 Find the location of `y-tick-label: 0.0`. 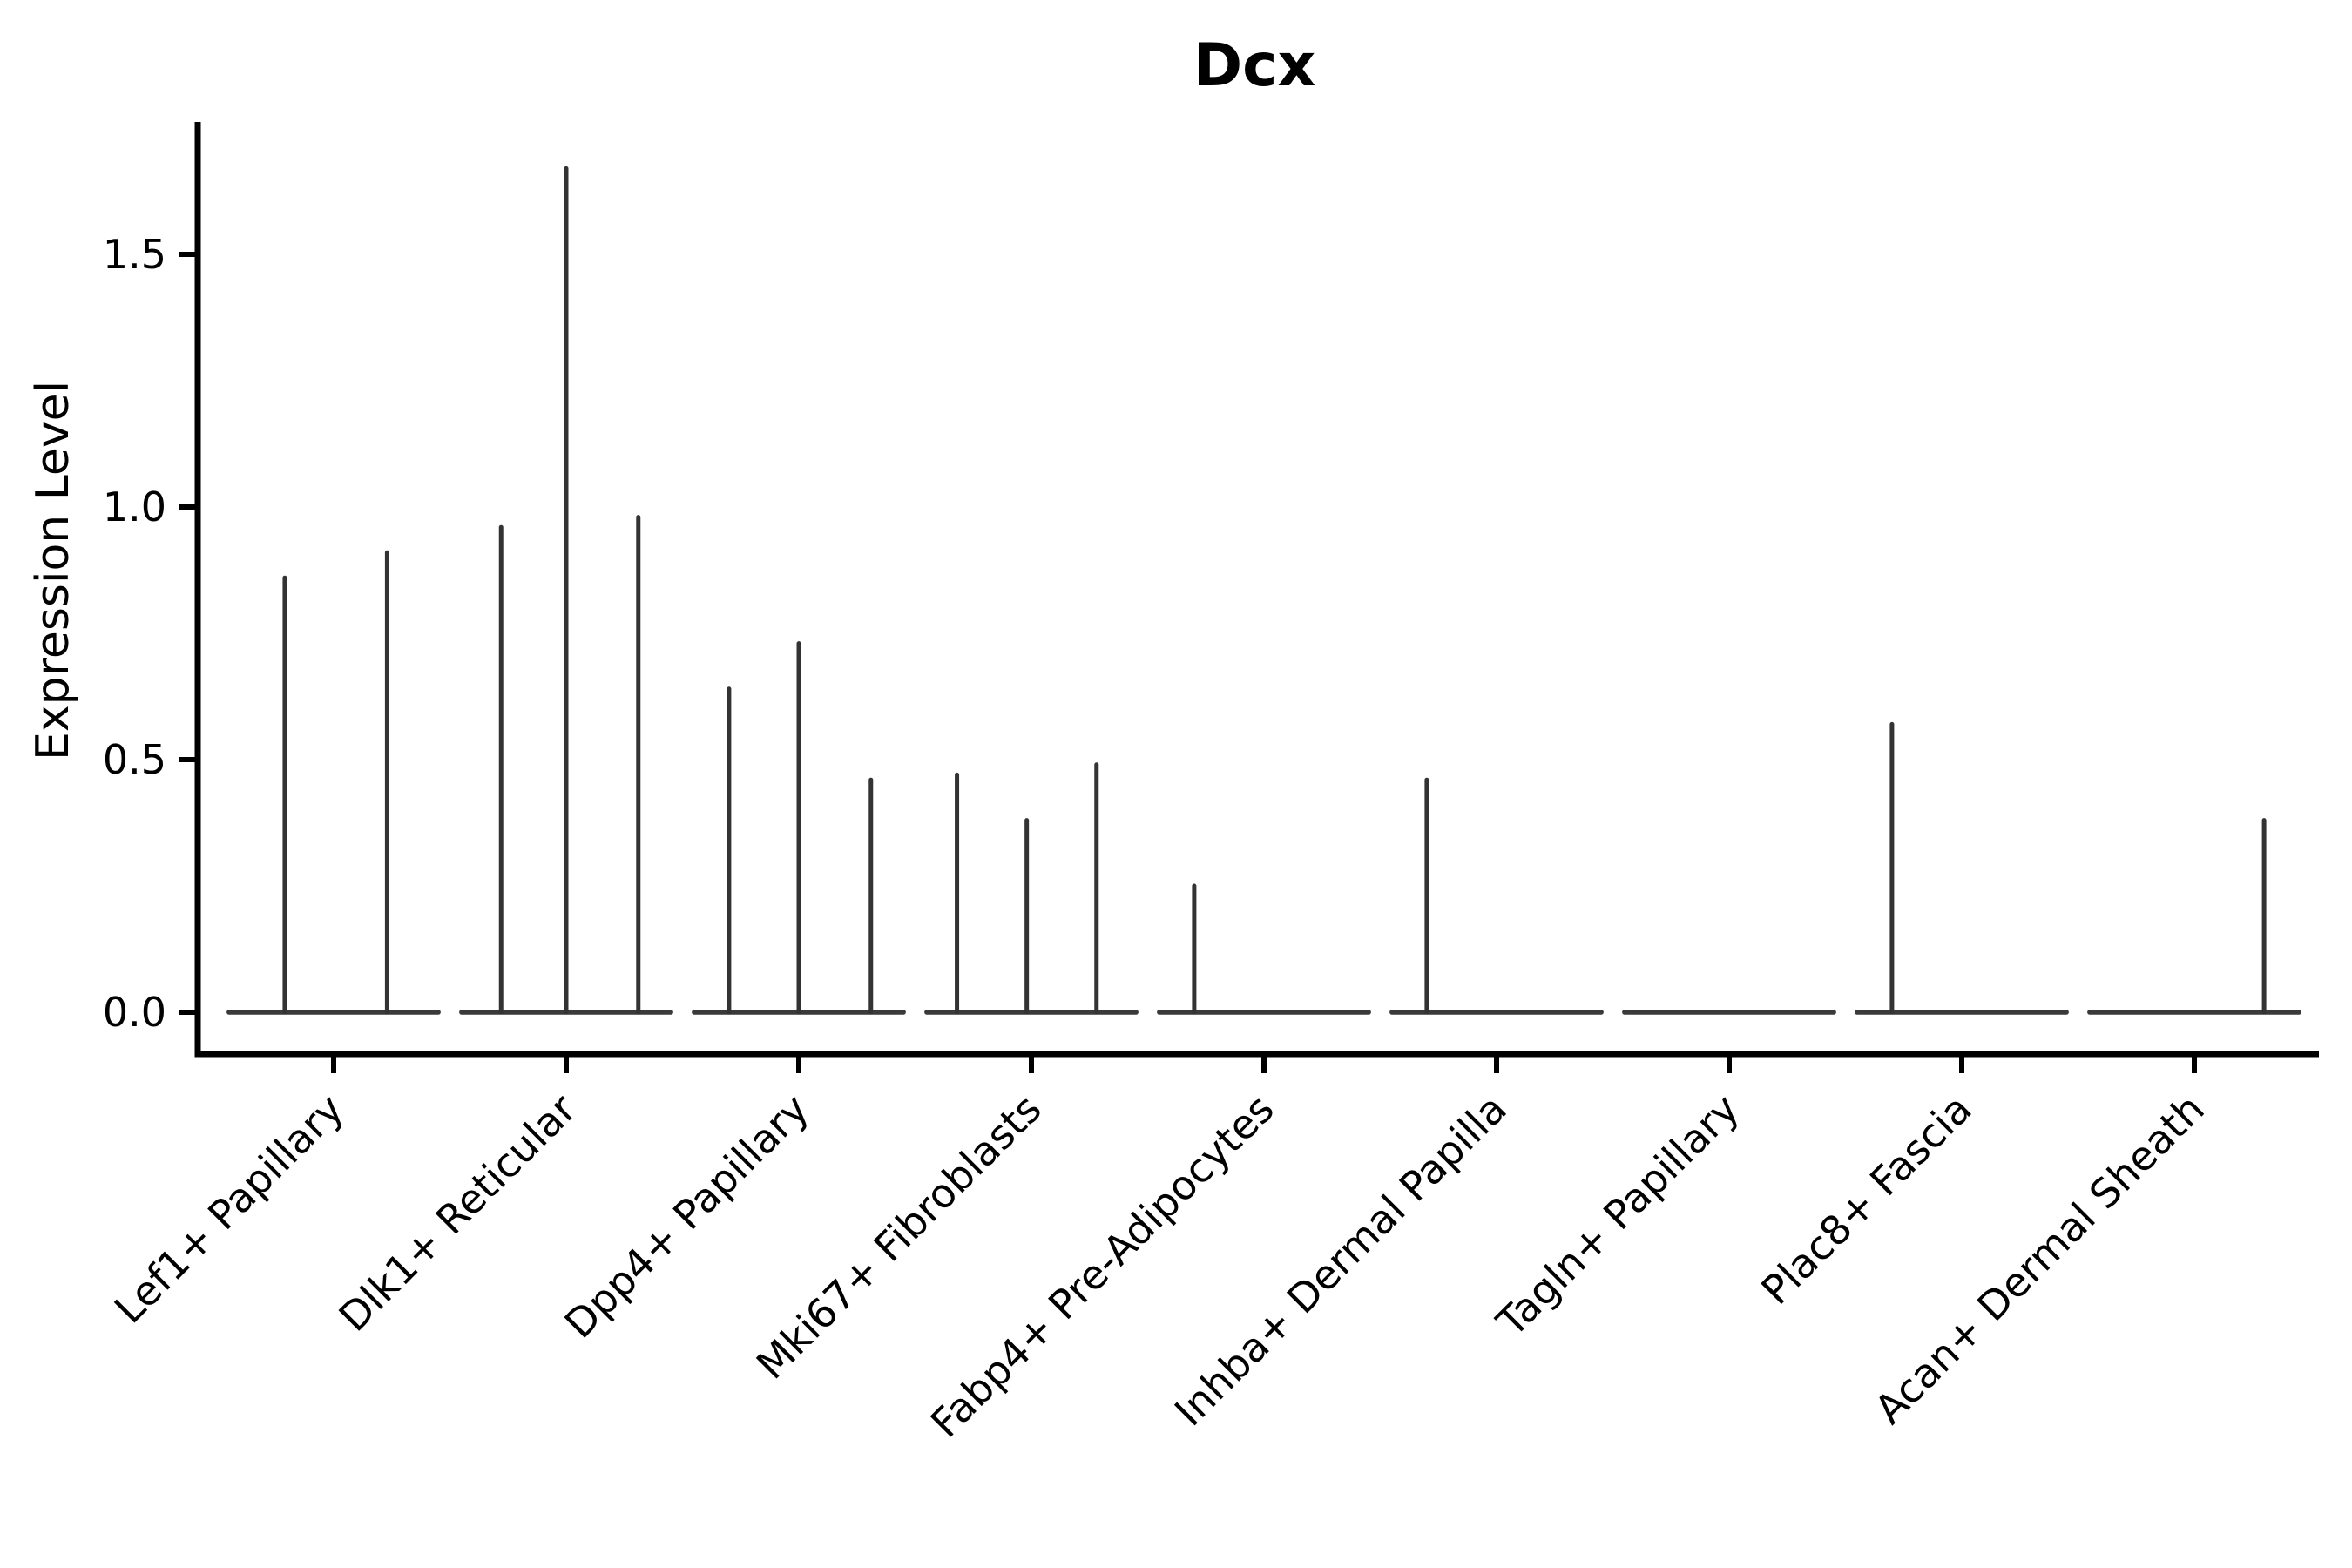

y-tick-label: 0.0 is located at coordinates (134, 1013).